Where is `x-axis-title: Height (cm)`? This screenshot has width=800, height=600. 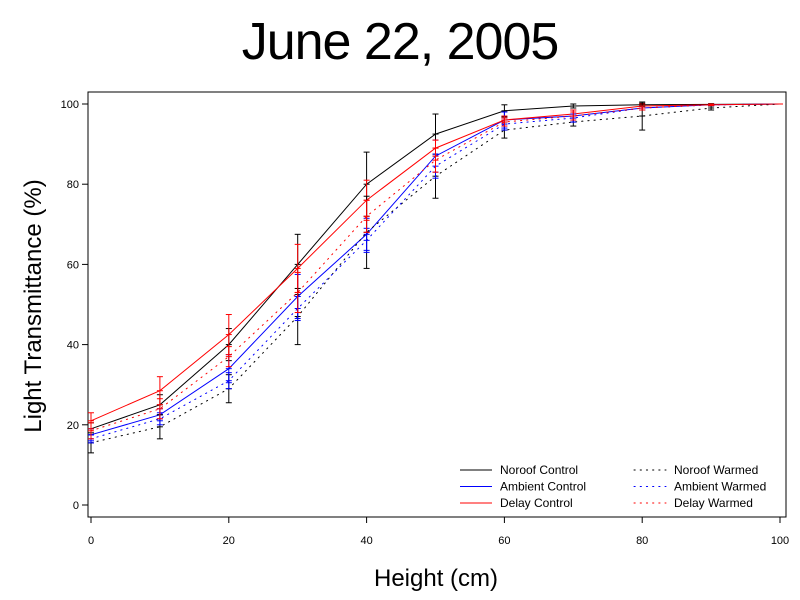
x-axis-title: Height (cm) is located at coordinates (436, 578).